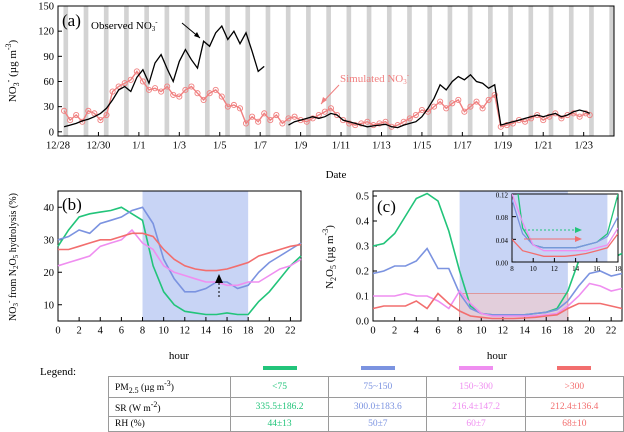  Describe the element at coordinates (71, 20) in the screenshot. I see `panel-label-a: (a)` at that location.